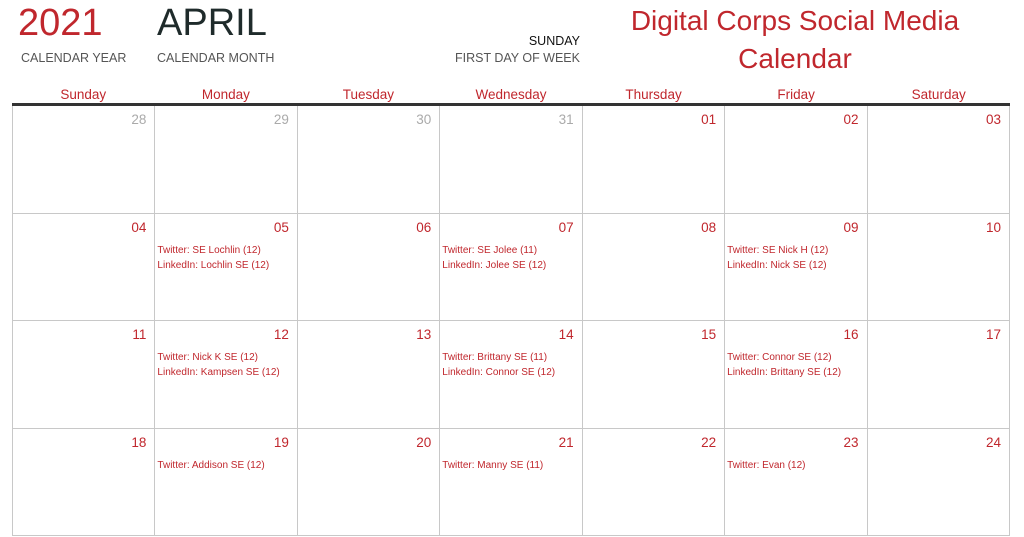  I want to click on day-cell: 20, so click(369, 482).